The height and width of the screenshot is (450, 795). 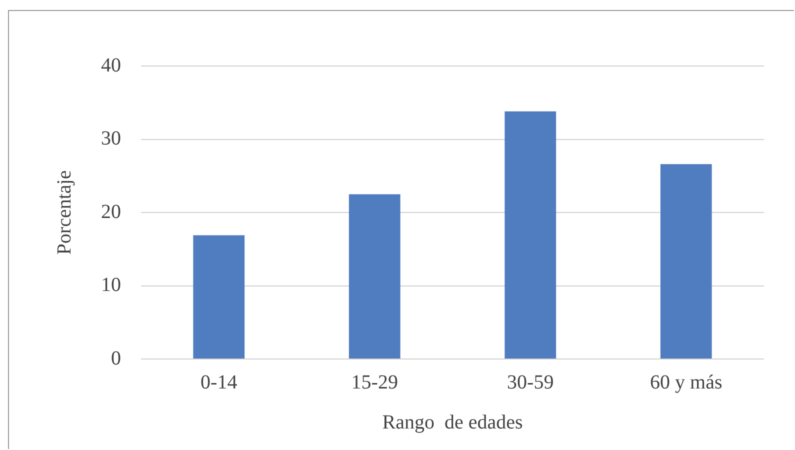 I want to click on x-tick-label: 15-29, so click(x=374, y=382).